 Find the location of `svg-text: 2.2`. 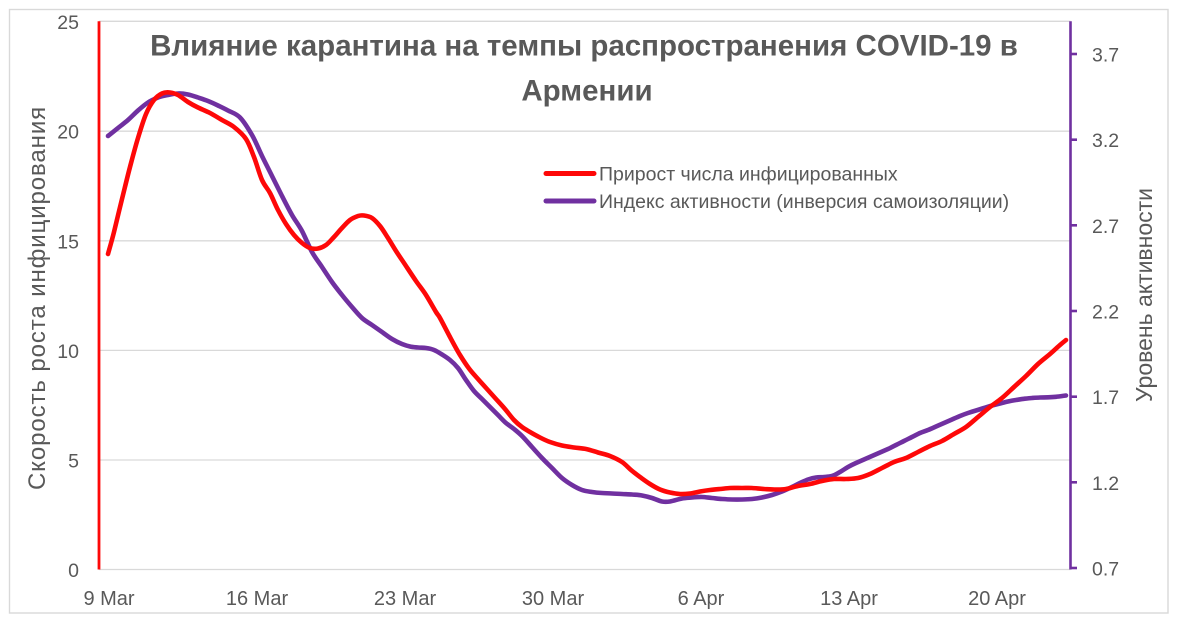

svg-text: 2.2 is located at coordinates (1105, 313).